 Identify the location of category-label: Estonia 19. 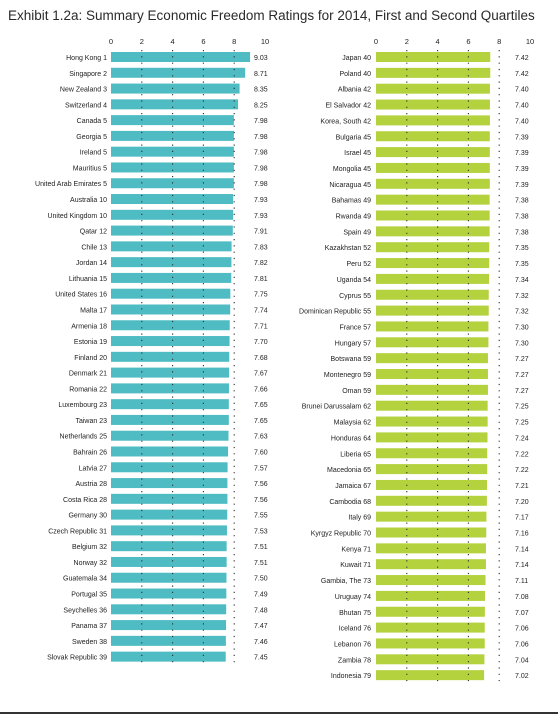
(90, 342).